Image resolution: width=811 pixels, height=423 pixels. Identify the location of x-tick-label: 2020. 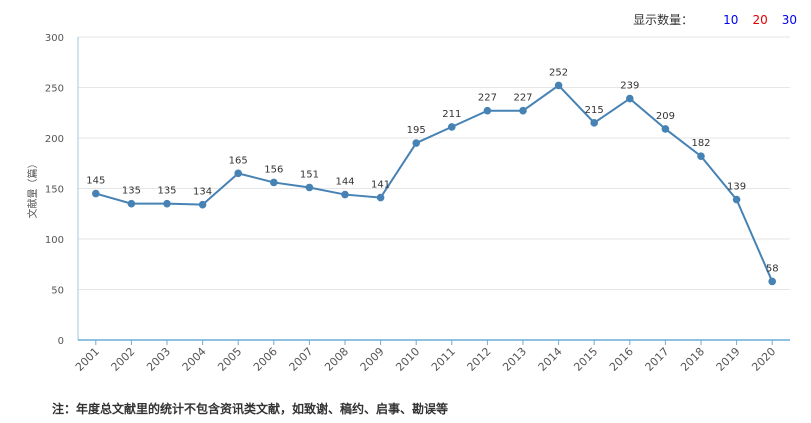
(763, 359).